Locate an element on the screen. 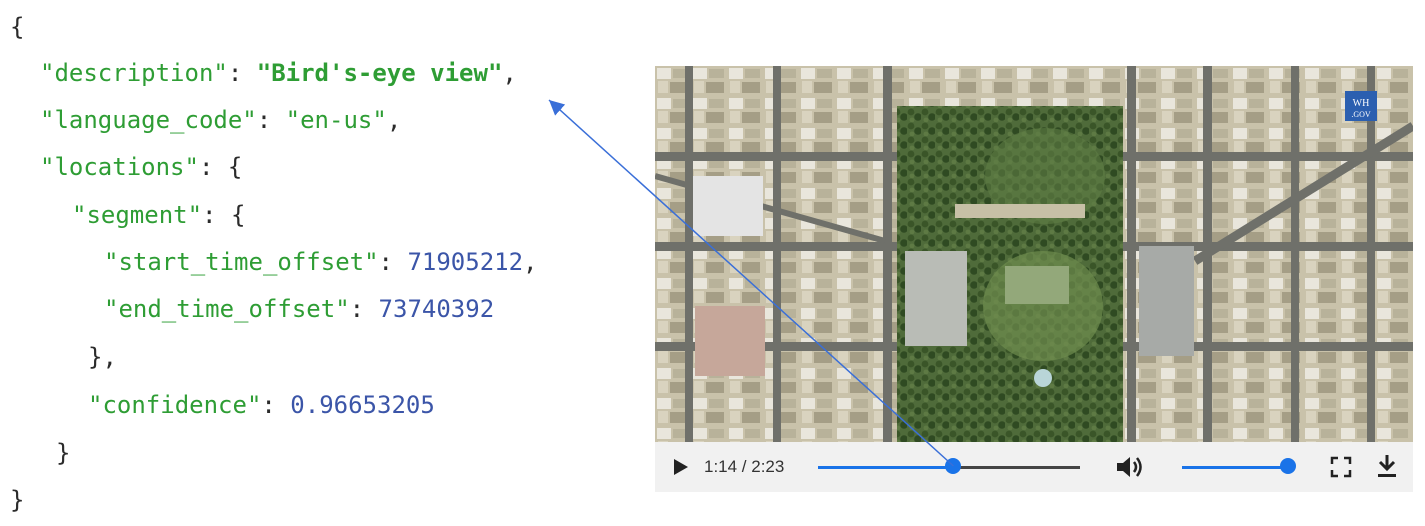 The width and height of the screenshot is (1425, 526). wh-gov-logo is located at coordinates (1361, 106).